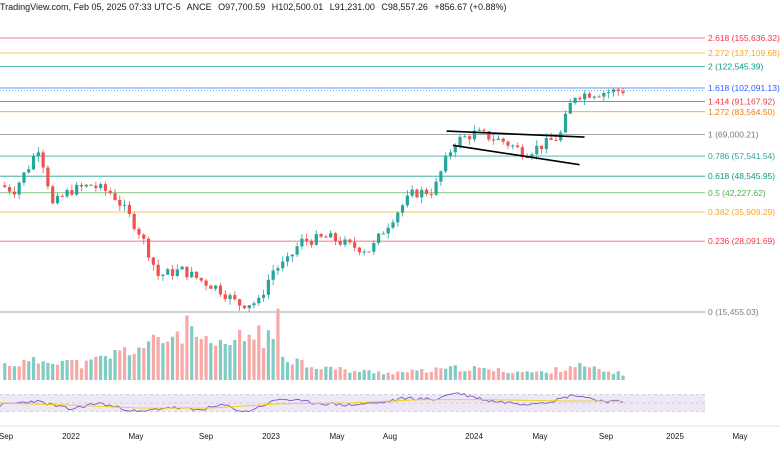 Image resolution: width=780 pixels, height=470 pixels. I want to click on rsi-ma-line, so click(312, 404).